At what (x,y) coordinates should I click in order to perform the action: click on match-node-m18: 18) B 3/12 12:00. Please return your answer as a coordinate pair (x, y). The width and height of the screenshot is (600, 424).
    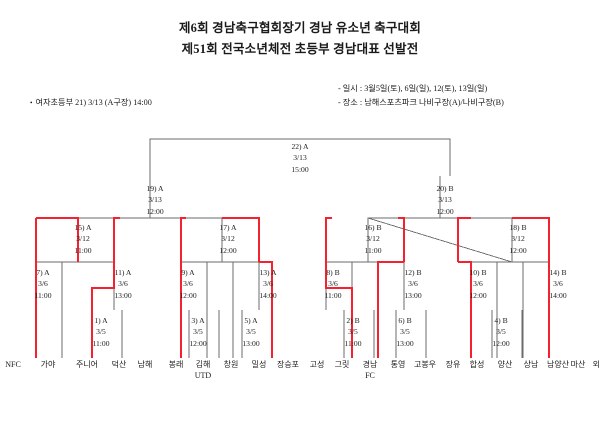
    Looking at the image, I should click on (518, 239).